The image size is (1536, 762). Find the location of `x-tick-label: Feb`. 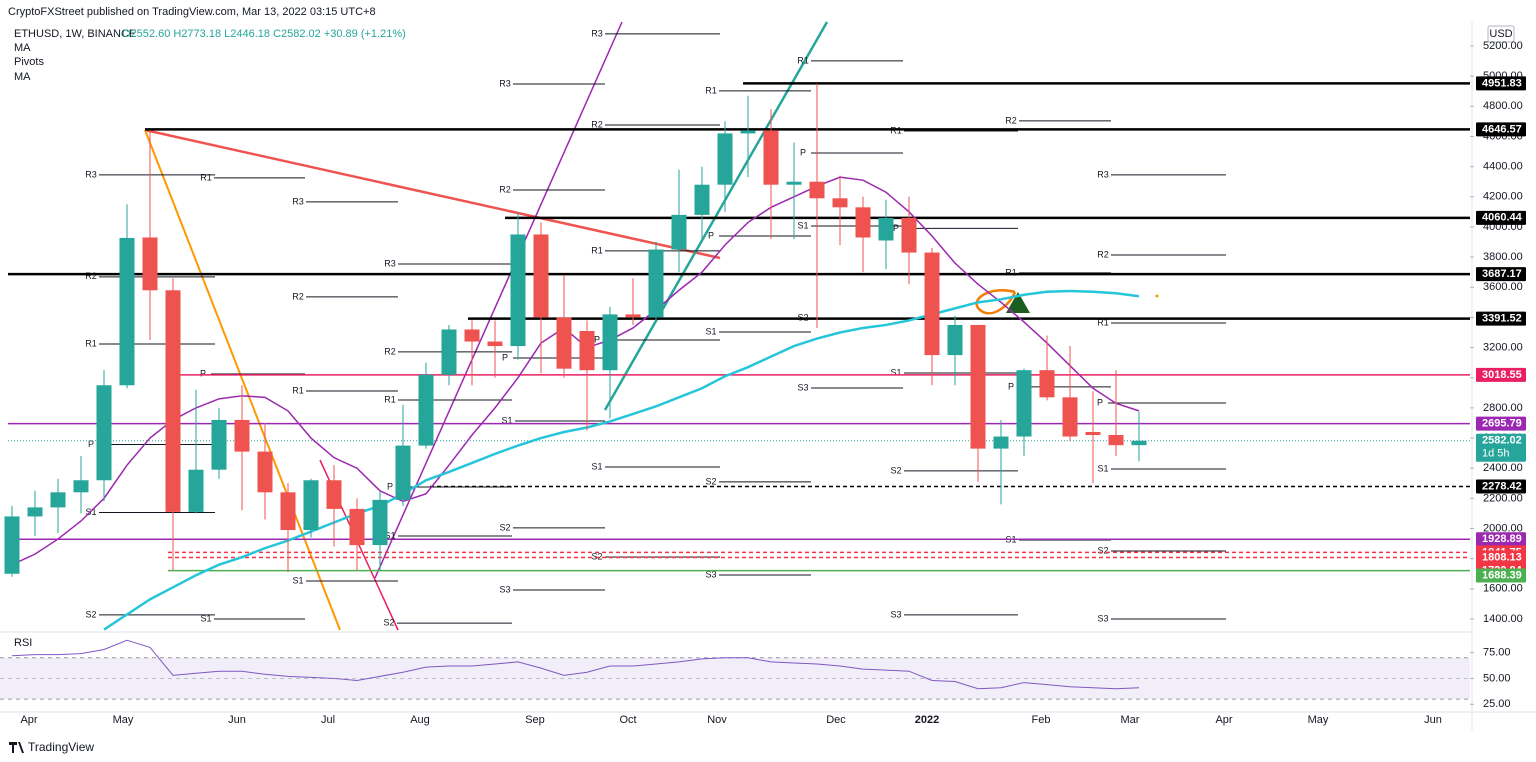

x-tick-label: Feb is located at coordinates (1041, 720).